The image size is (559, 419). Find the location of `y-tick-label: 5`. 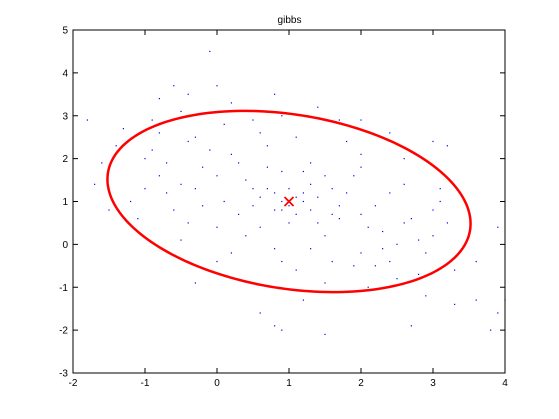

y-tick-label: 5 is located at coordinates (65, 31).